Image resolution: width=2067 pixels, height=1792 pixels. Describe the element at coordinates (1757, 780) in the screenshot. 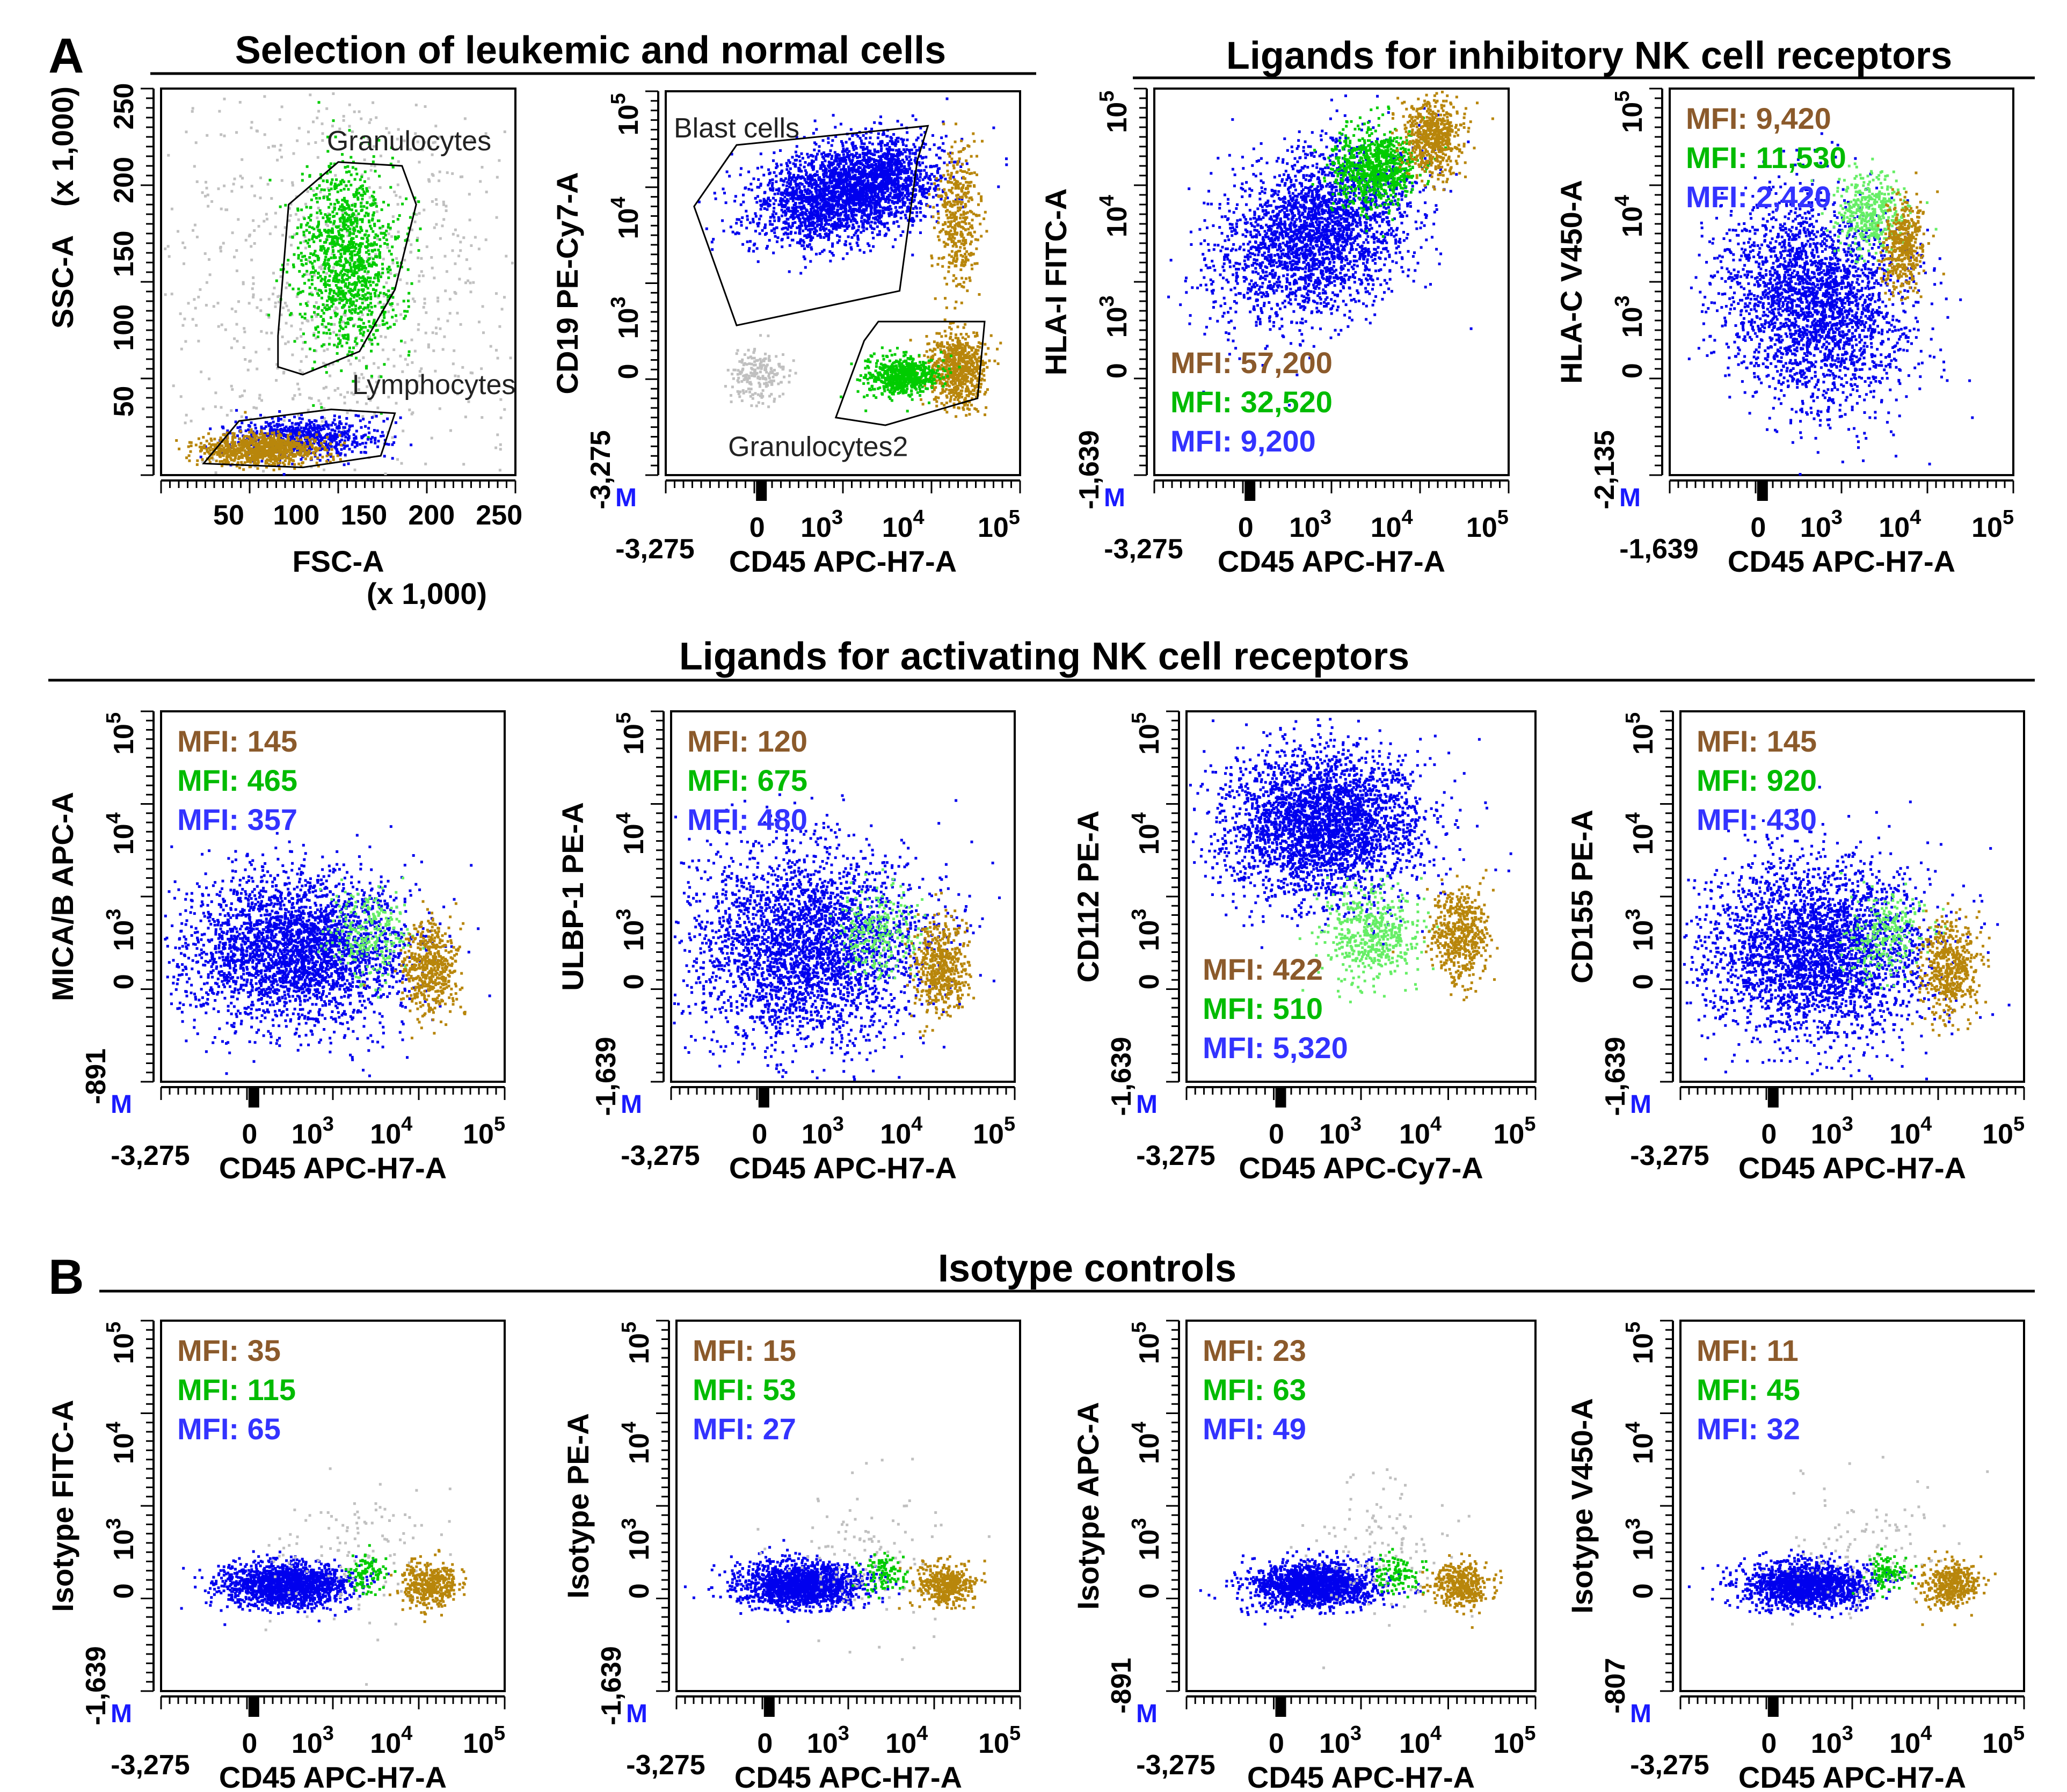

I see `mfi-label: MFI: 920` at that location.